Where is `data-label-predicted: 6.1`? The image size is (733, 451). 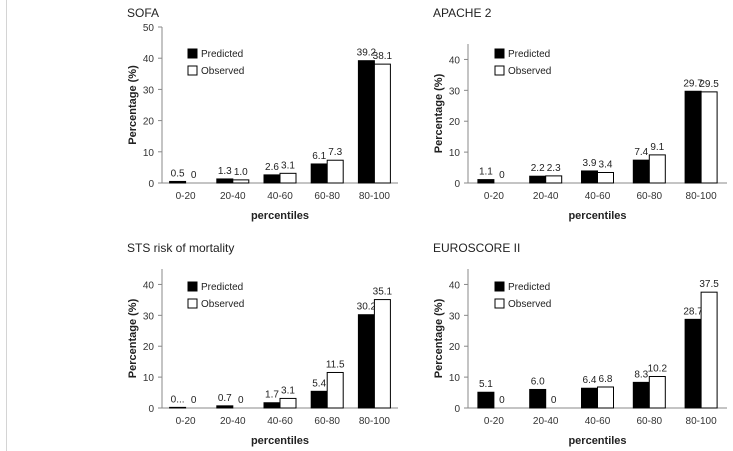
data-label-predicted: 6.1 is located at coordinates (319, 156).